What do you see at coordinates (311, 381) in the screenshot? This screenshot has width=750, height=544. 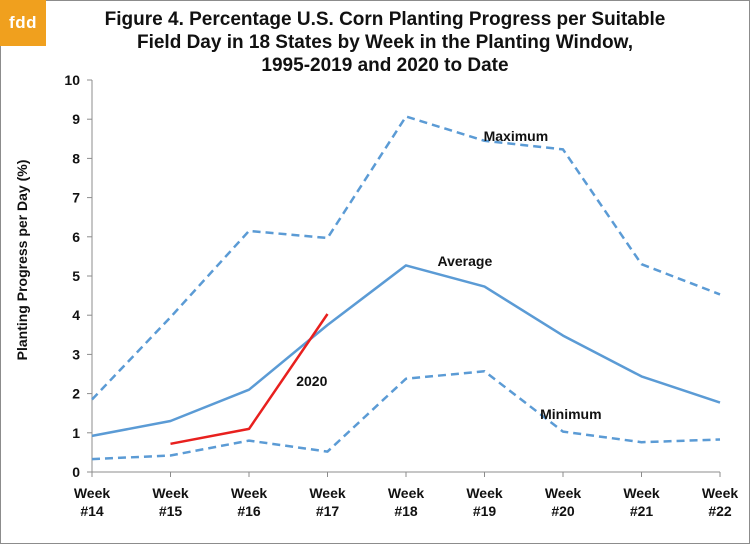 I see `series-label-2020: 2020` at bounding box center [311, 381].